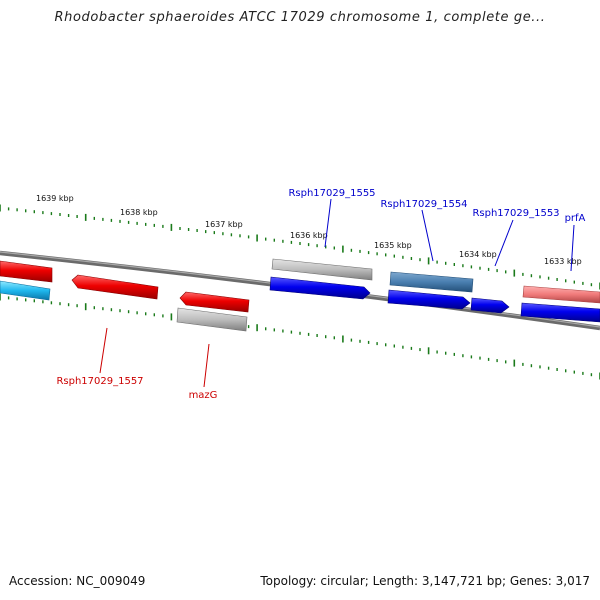 The height and width of the screenshot is (600, 600). I want to click on leader-mazG, so click(206, 365).